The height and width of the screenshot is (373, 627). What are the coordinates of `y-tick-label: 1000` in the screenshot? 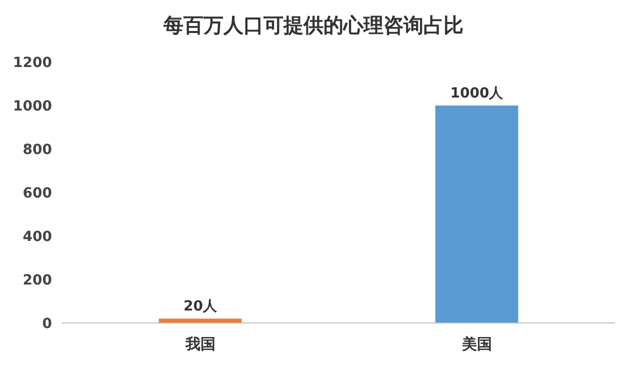 It's located at (32, 106).